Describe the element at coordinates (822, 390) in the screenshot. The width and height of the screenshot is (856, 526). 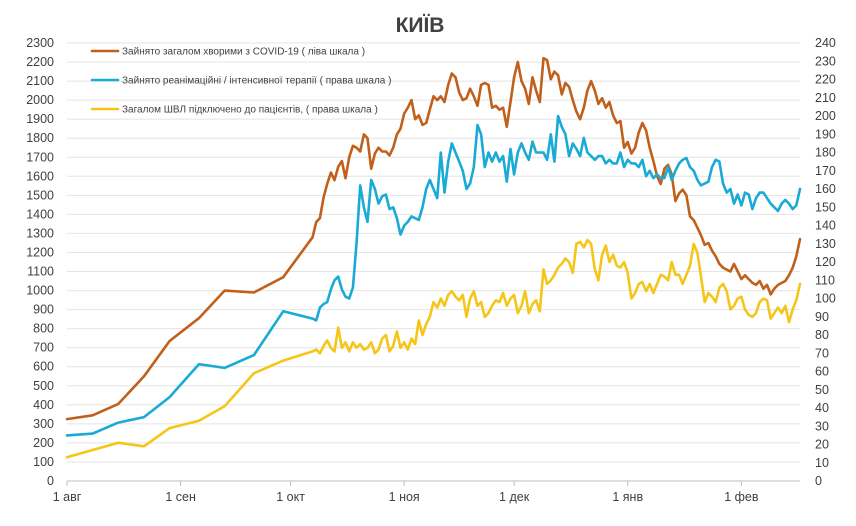
I see `right-tick-label: 50` at that location.